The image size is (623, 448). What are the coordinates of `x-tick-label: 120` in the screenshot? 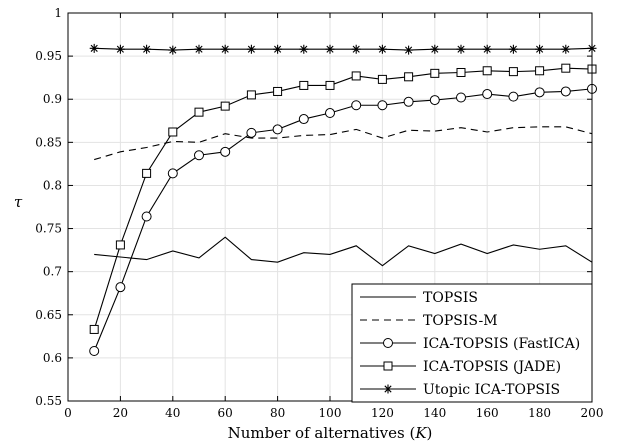 It's located at (382, 413).